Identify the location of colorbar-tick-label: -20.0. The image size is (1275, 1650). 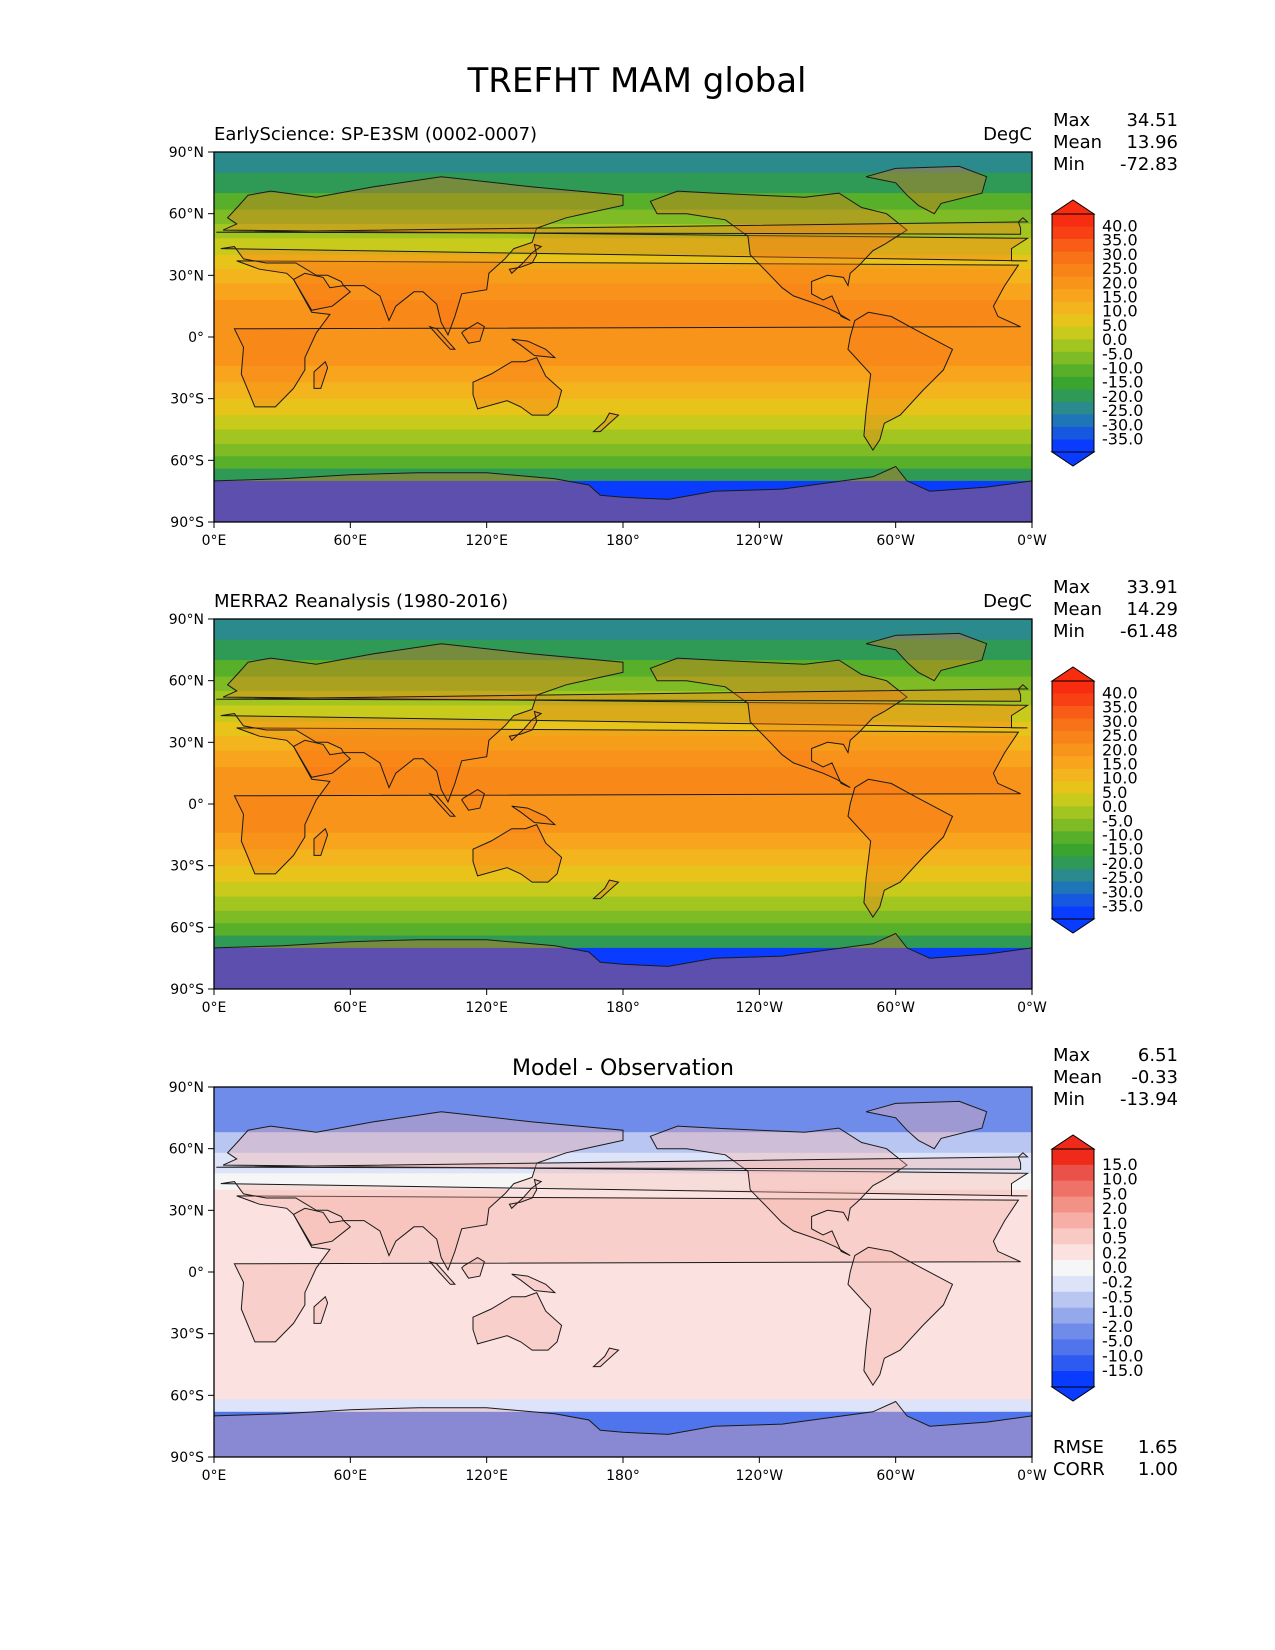
(1122, 863).